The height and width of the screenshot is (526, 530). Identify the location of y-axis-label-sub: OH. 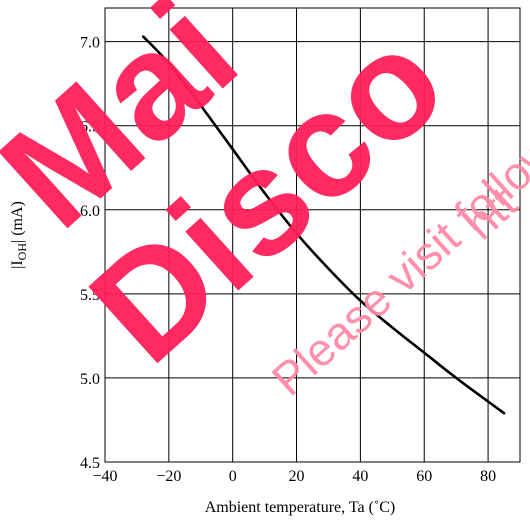
(22, 252).